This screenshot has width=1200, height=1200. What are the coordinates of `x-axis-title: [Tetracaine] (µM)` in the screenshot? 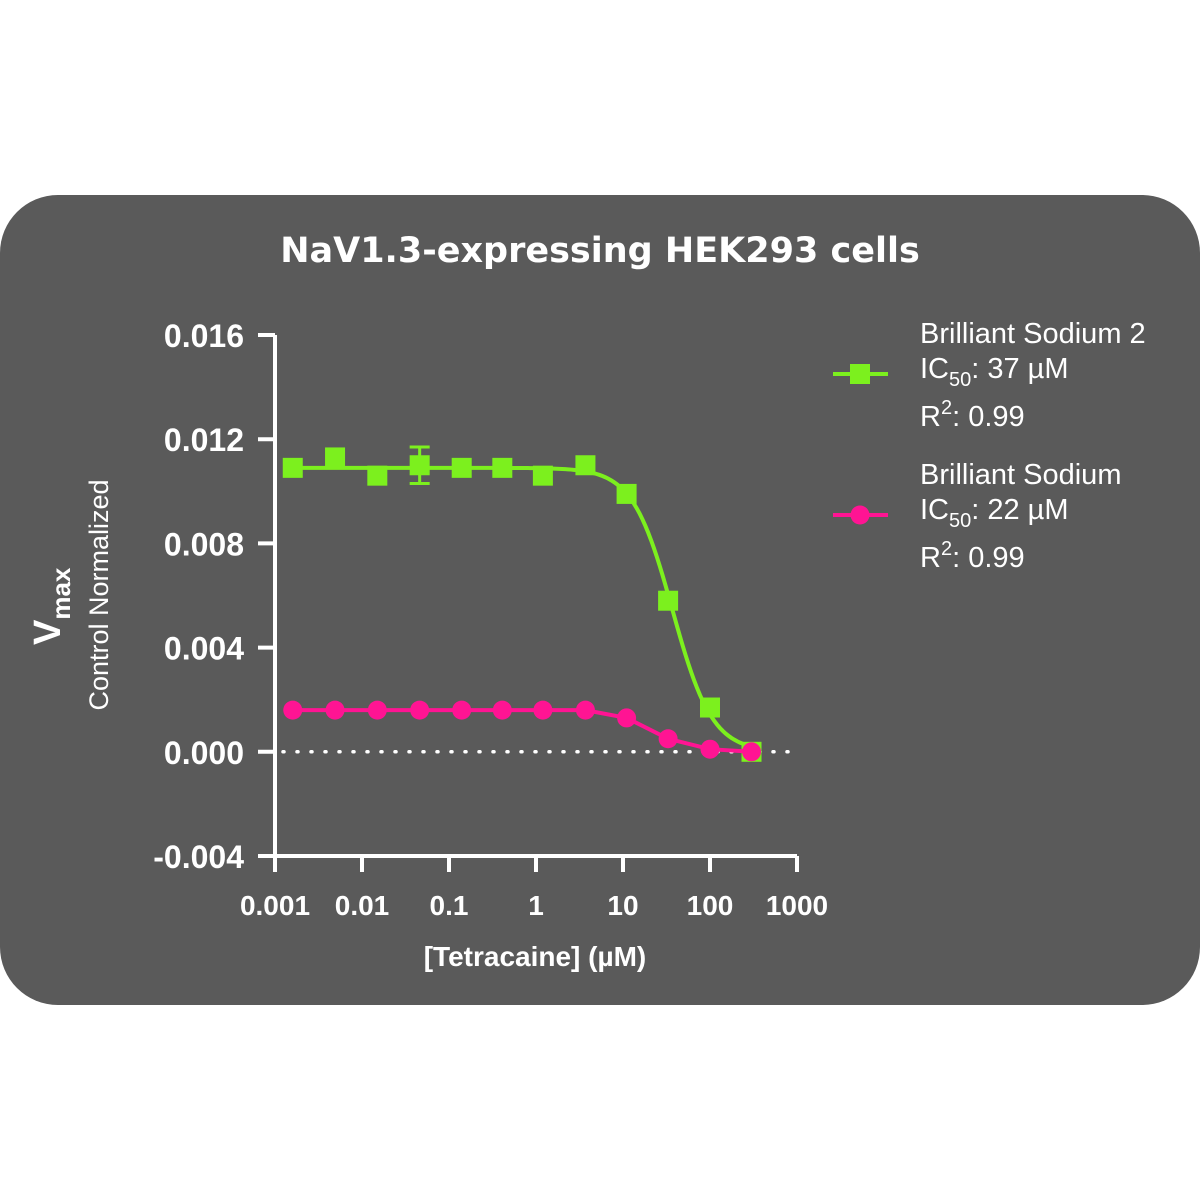 It's located at (535, 956).